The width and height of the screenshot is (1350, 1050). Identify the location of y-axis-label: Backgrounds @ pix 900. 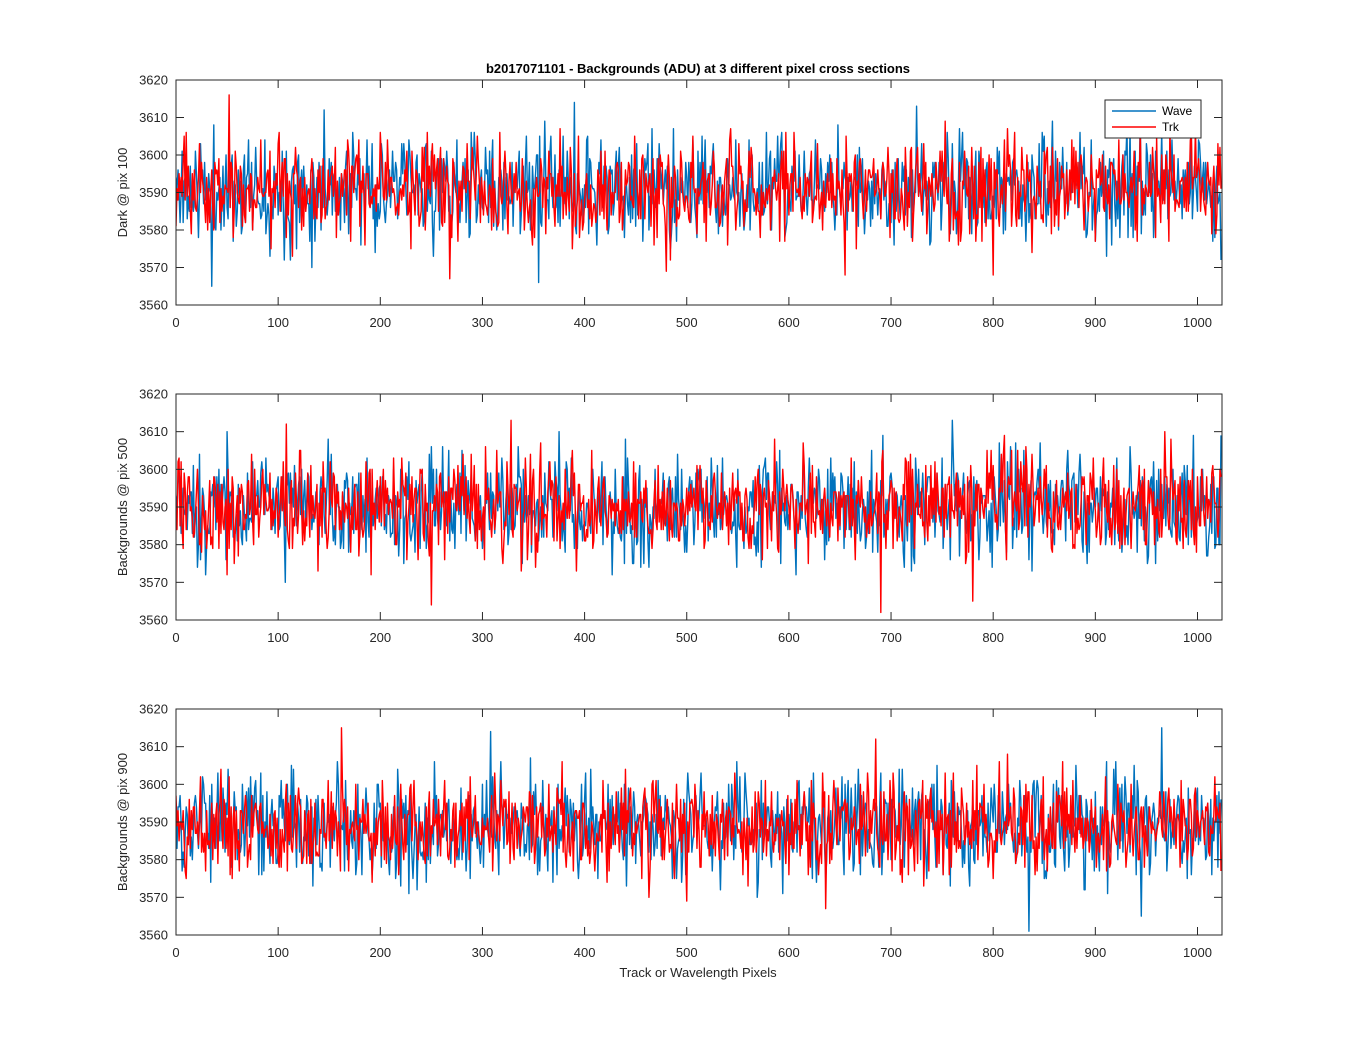
(122, 822).